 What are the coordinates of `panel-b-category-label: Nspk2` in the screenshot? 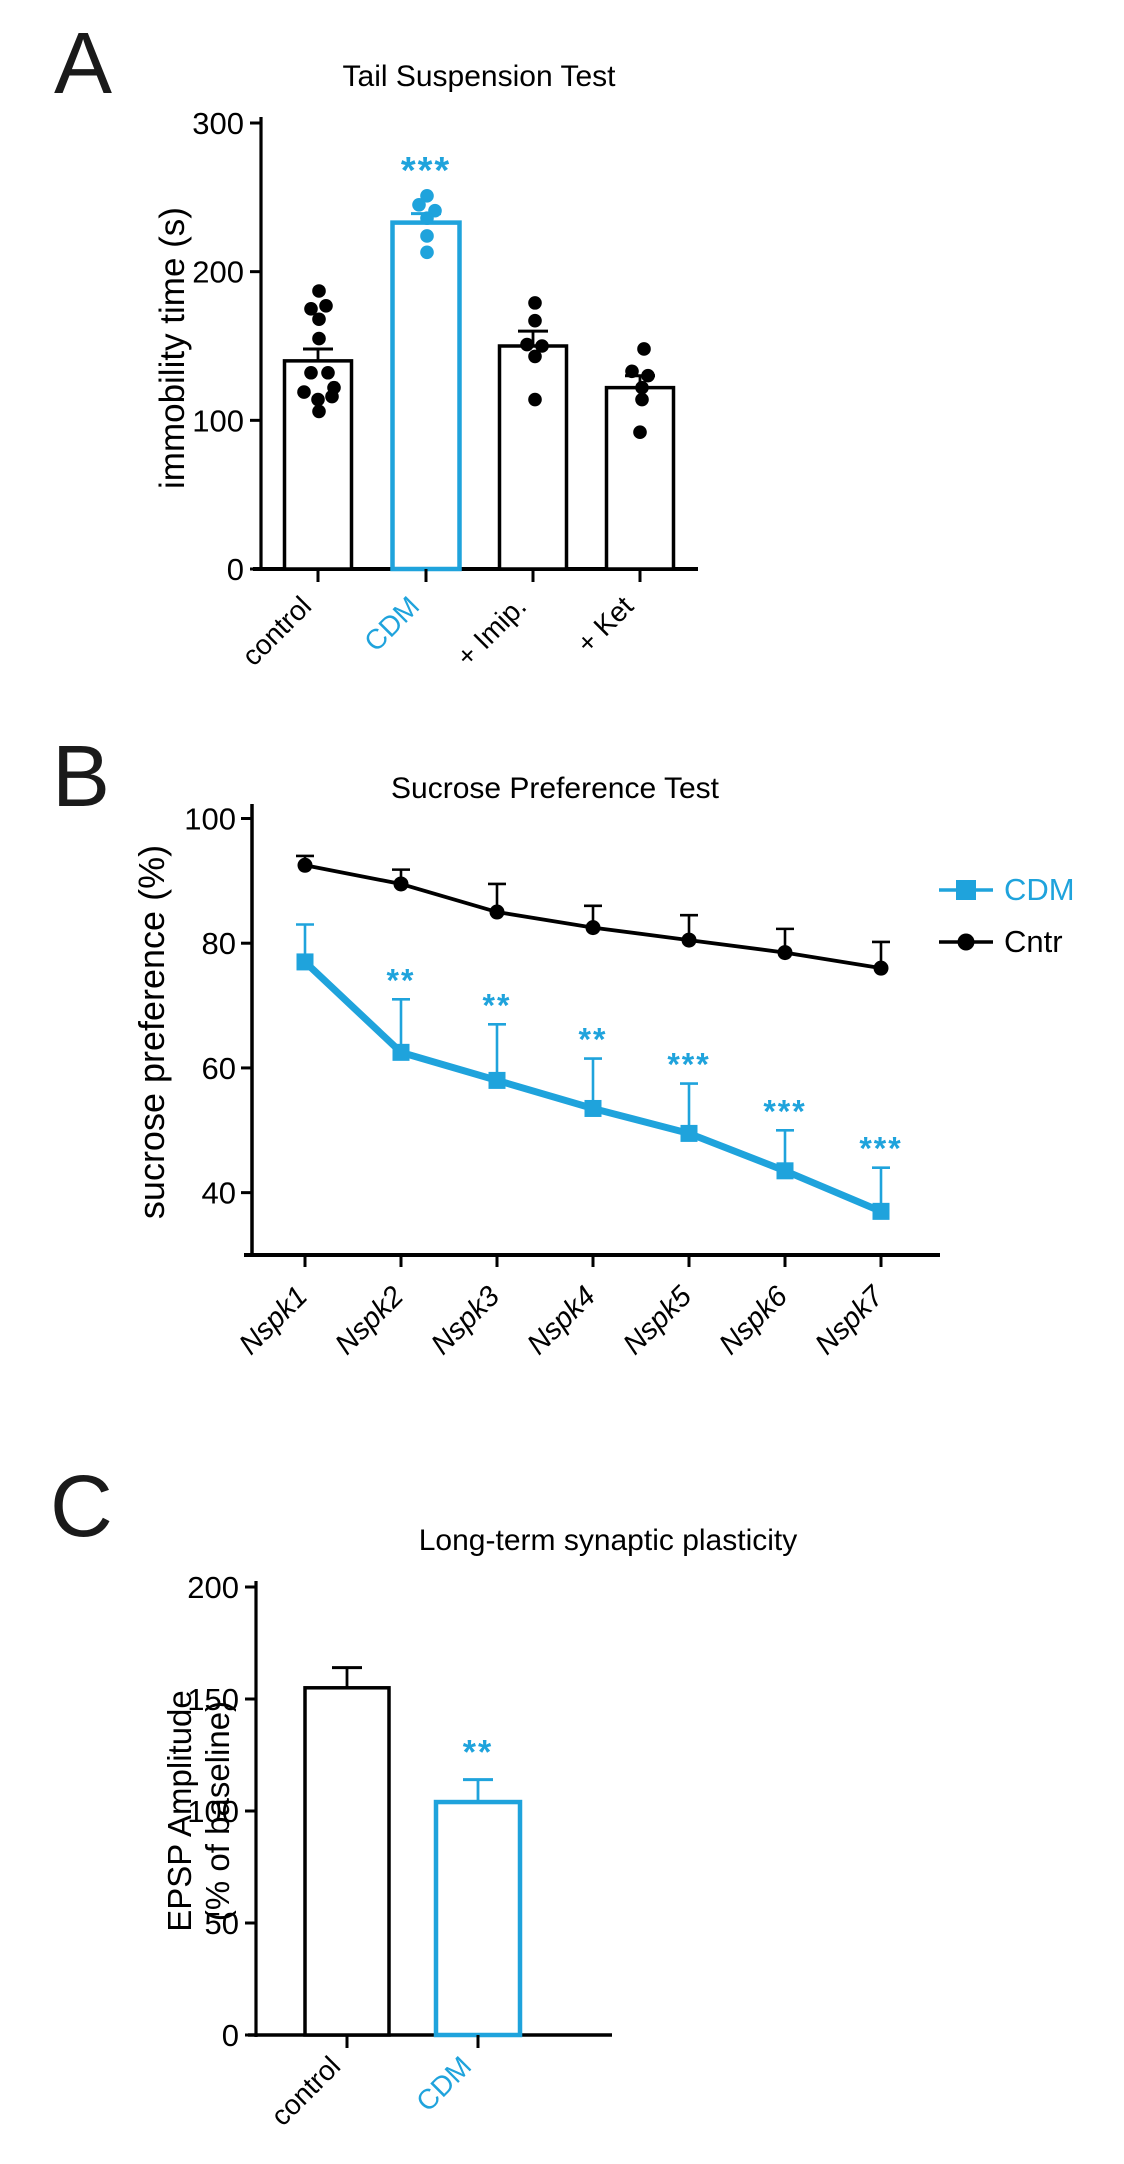 It's located at (369, 1320).